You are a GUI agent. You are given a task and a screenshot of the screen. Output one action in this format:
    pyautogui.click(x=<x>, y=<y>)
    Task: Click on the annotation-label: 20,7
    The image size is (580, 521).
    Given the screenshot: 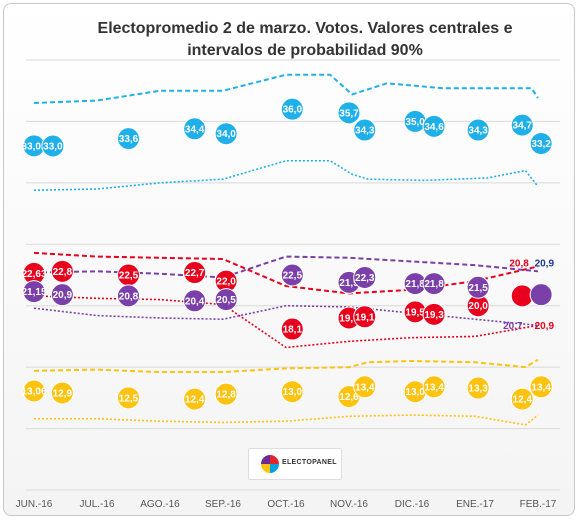 What is the action you would take?
    pyautogui.click(x=513, y=326)
    